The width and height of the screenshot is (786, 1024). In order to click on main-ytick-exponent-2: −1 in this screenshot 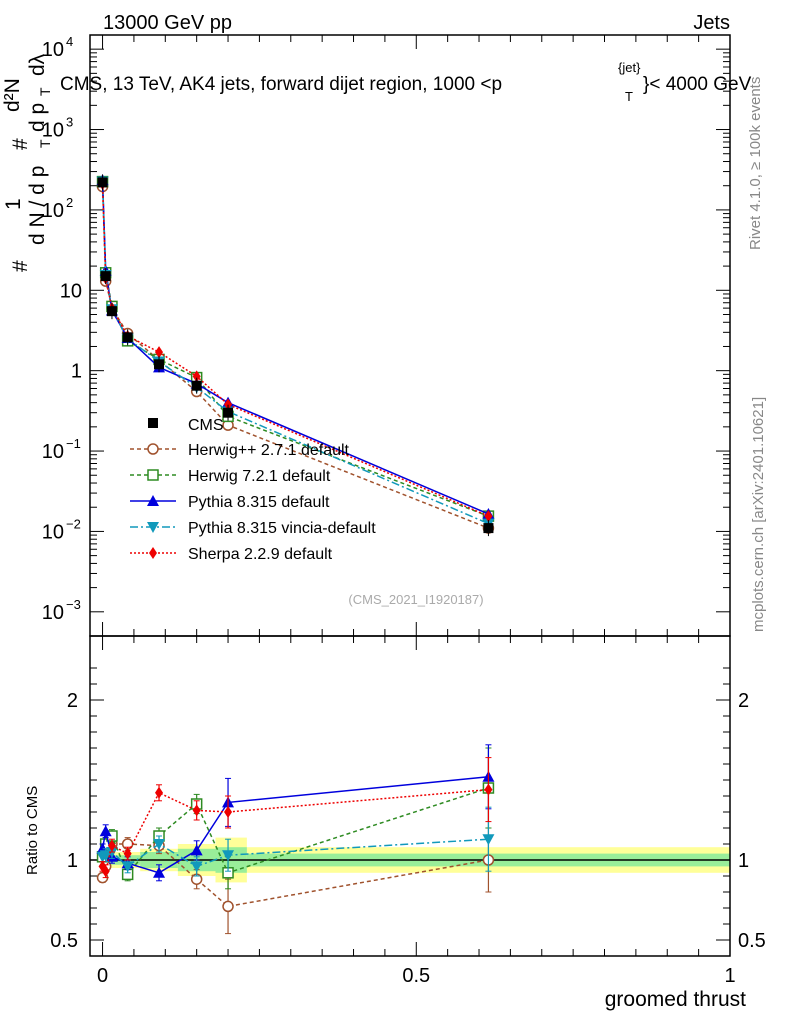, I will do `click(73, 443)`.